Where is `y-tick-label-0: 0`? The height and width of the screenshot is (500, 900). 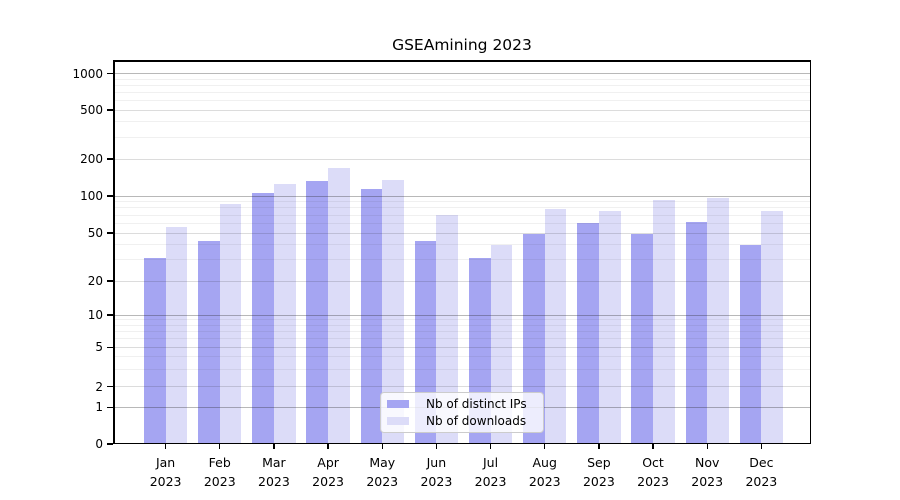 y-tick-label-0: 0 is located at coordinates (99, 444).